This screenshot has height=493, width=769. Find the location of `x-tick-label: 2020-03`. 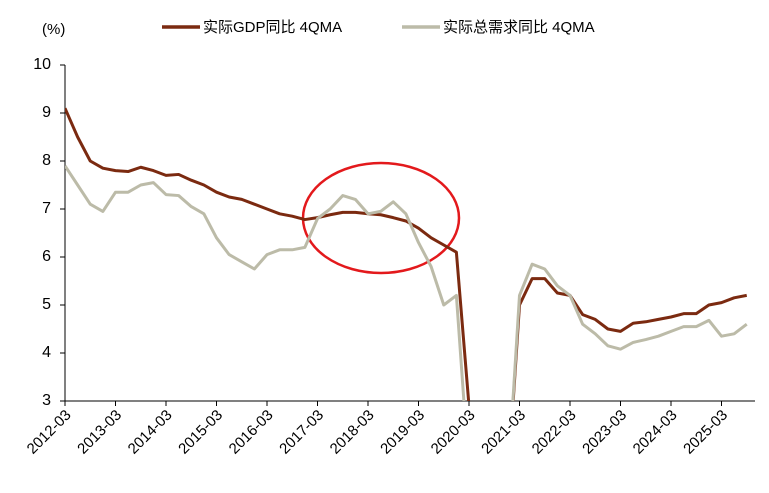

x-tick-label: 2020-03 is located at coordinates (453, 432).